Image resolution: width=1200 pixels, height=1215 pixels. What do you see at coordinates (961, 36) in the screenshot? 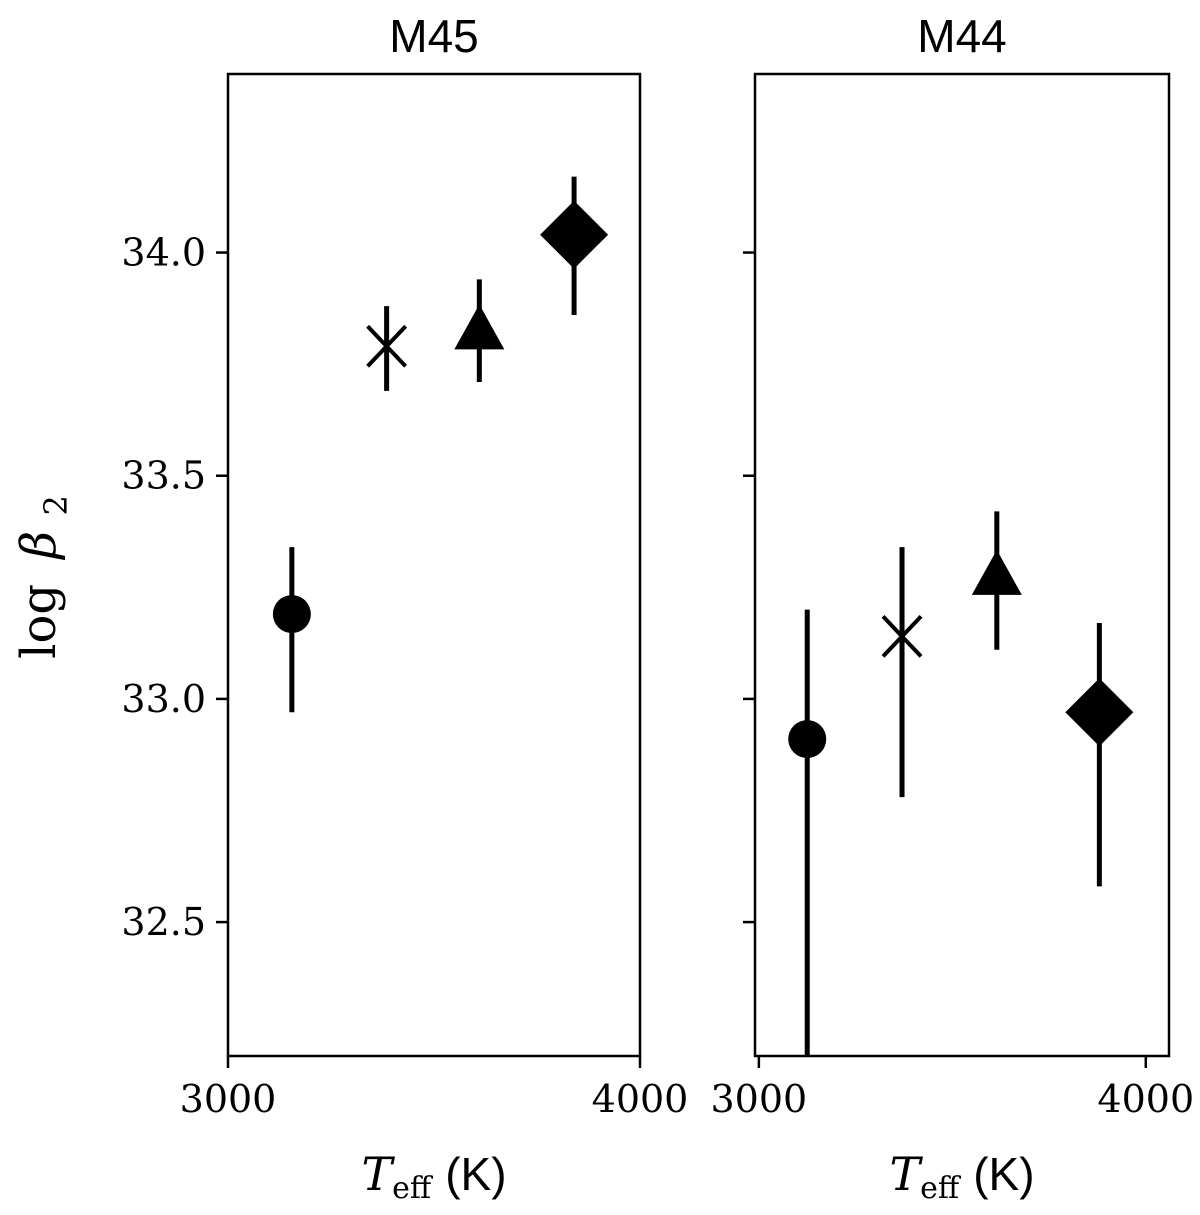
I see `panel-title: M44` at bounding box center [961, 36].